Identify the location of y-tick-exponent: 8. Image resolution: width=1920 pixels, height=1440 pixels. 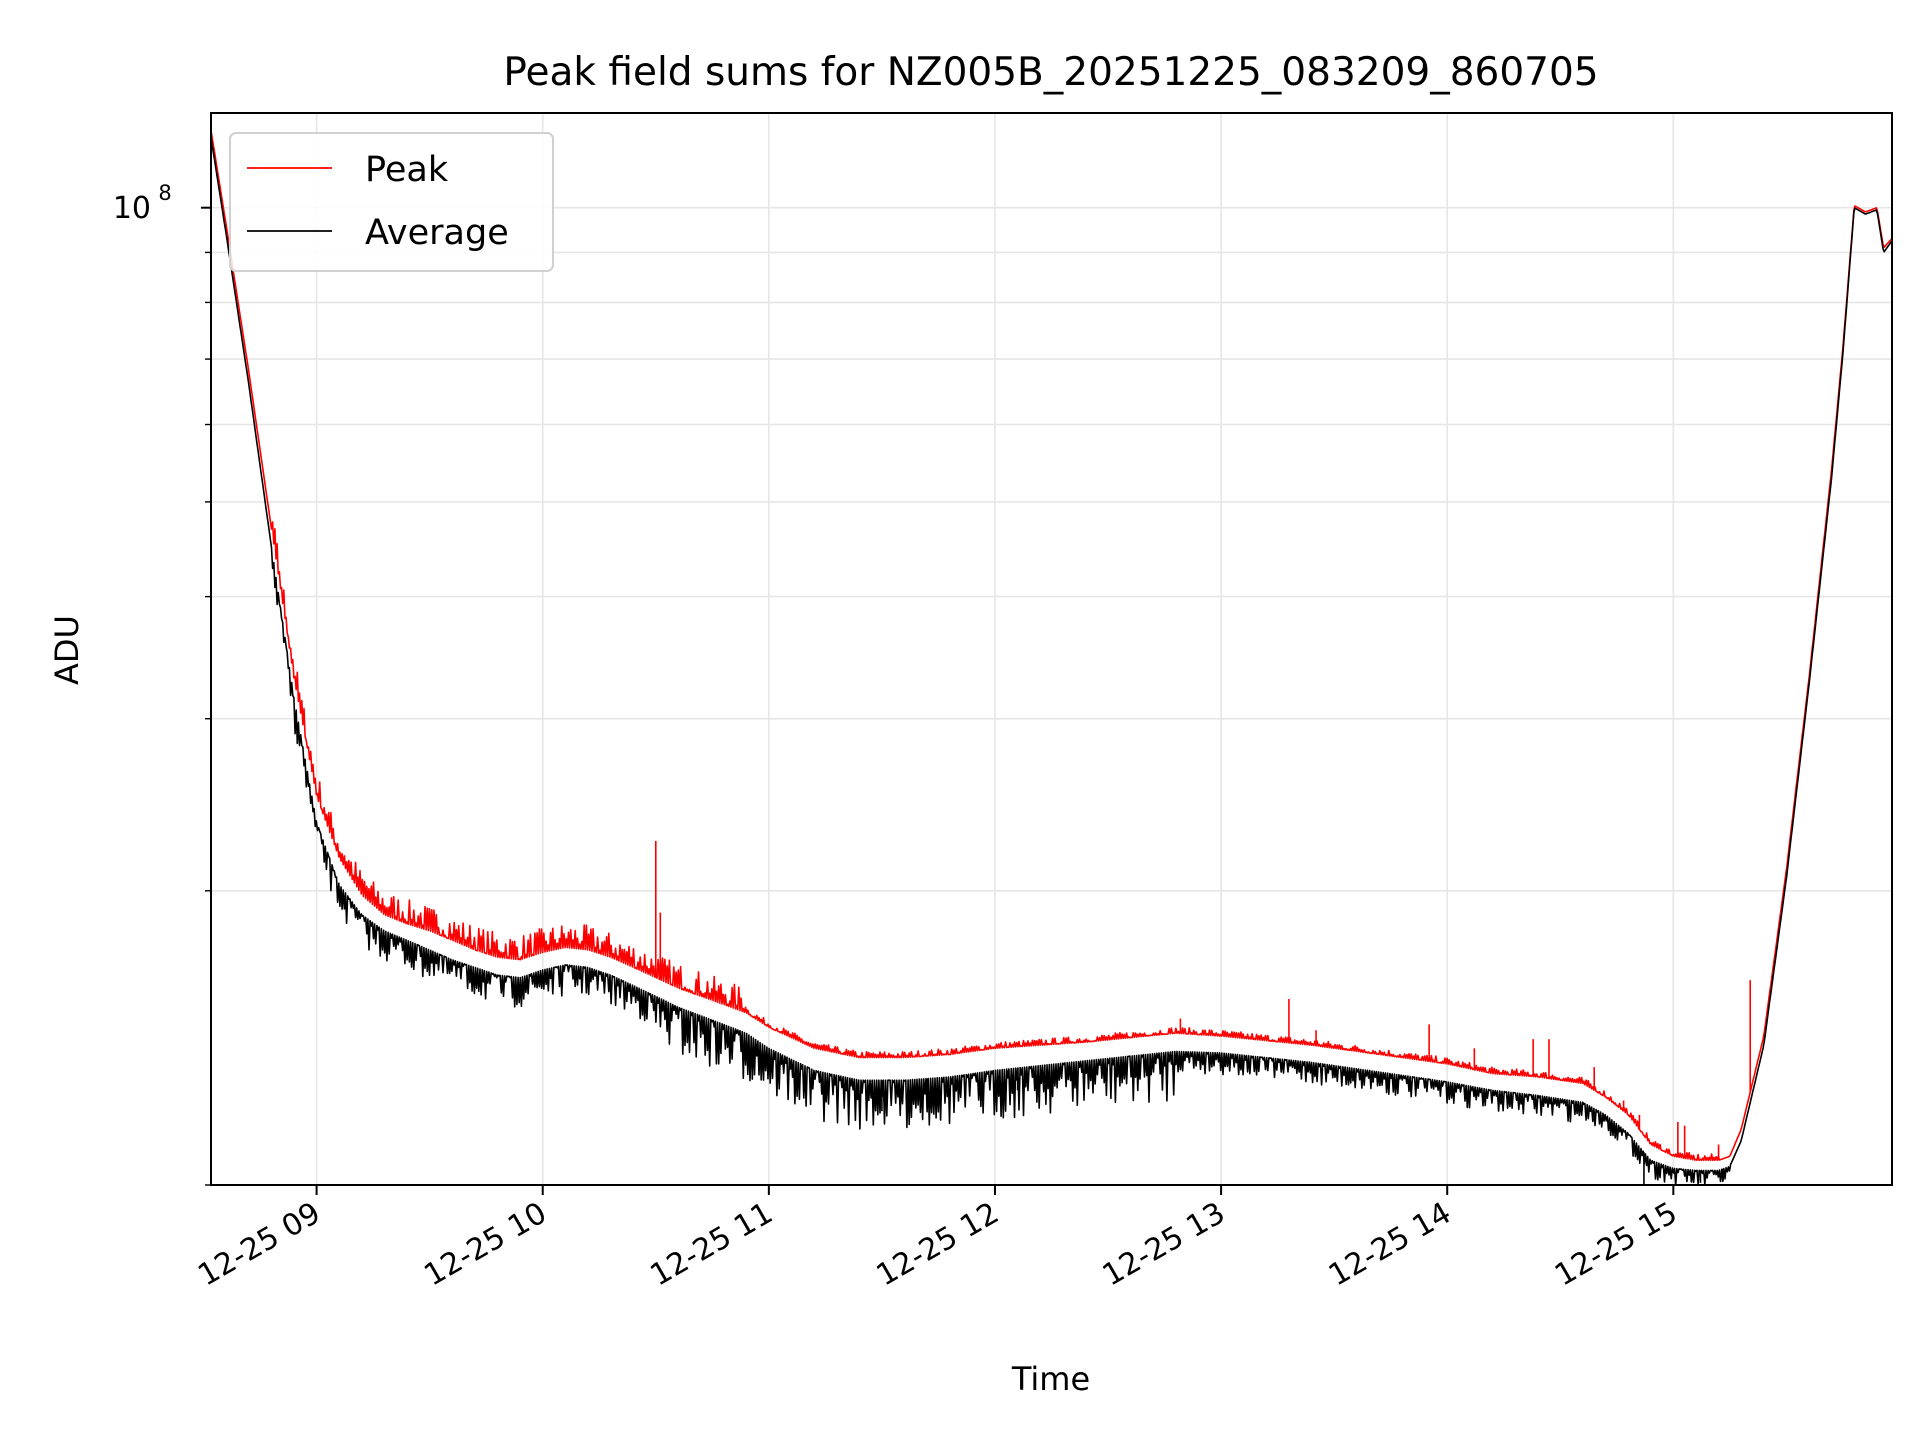
(164, 193).